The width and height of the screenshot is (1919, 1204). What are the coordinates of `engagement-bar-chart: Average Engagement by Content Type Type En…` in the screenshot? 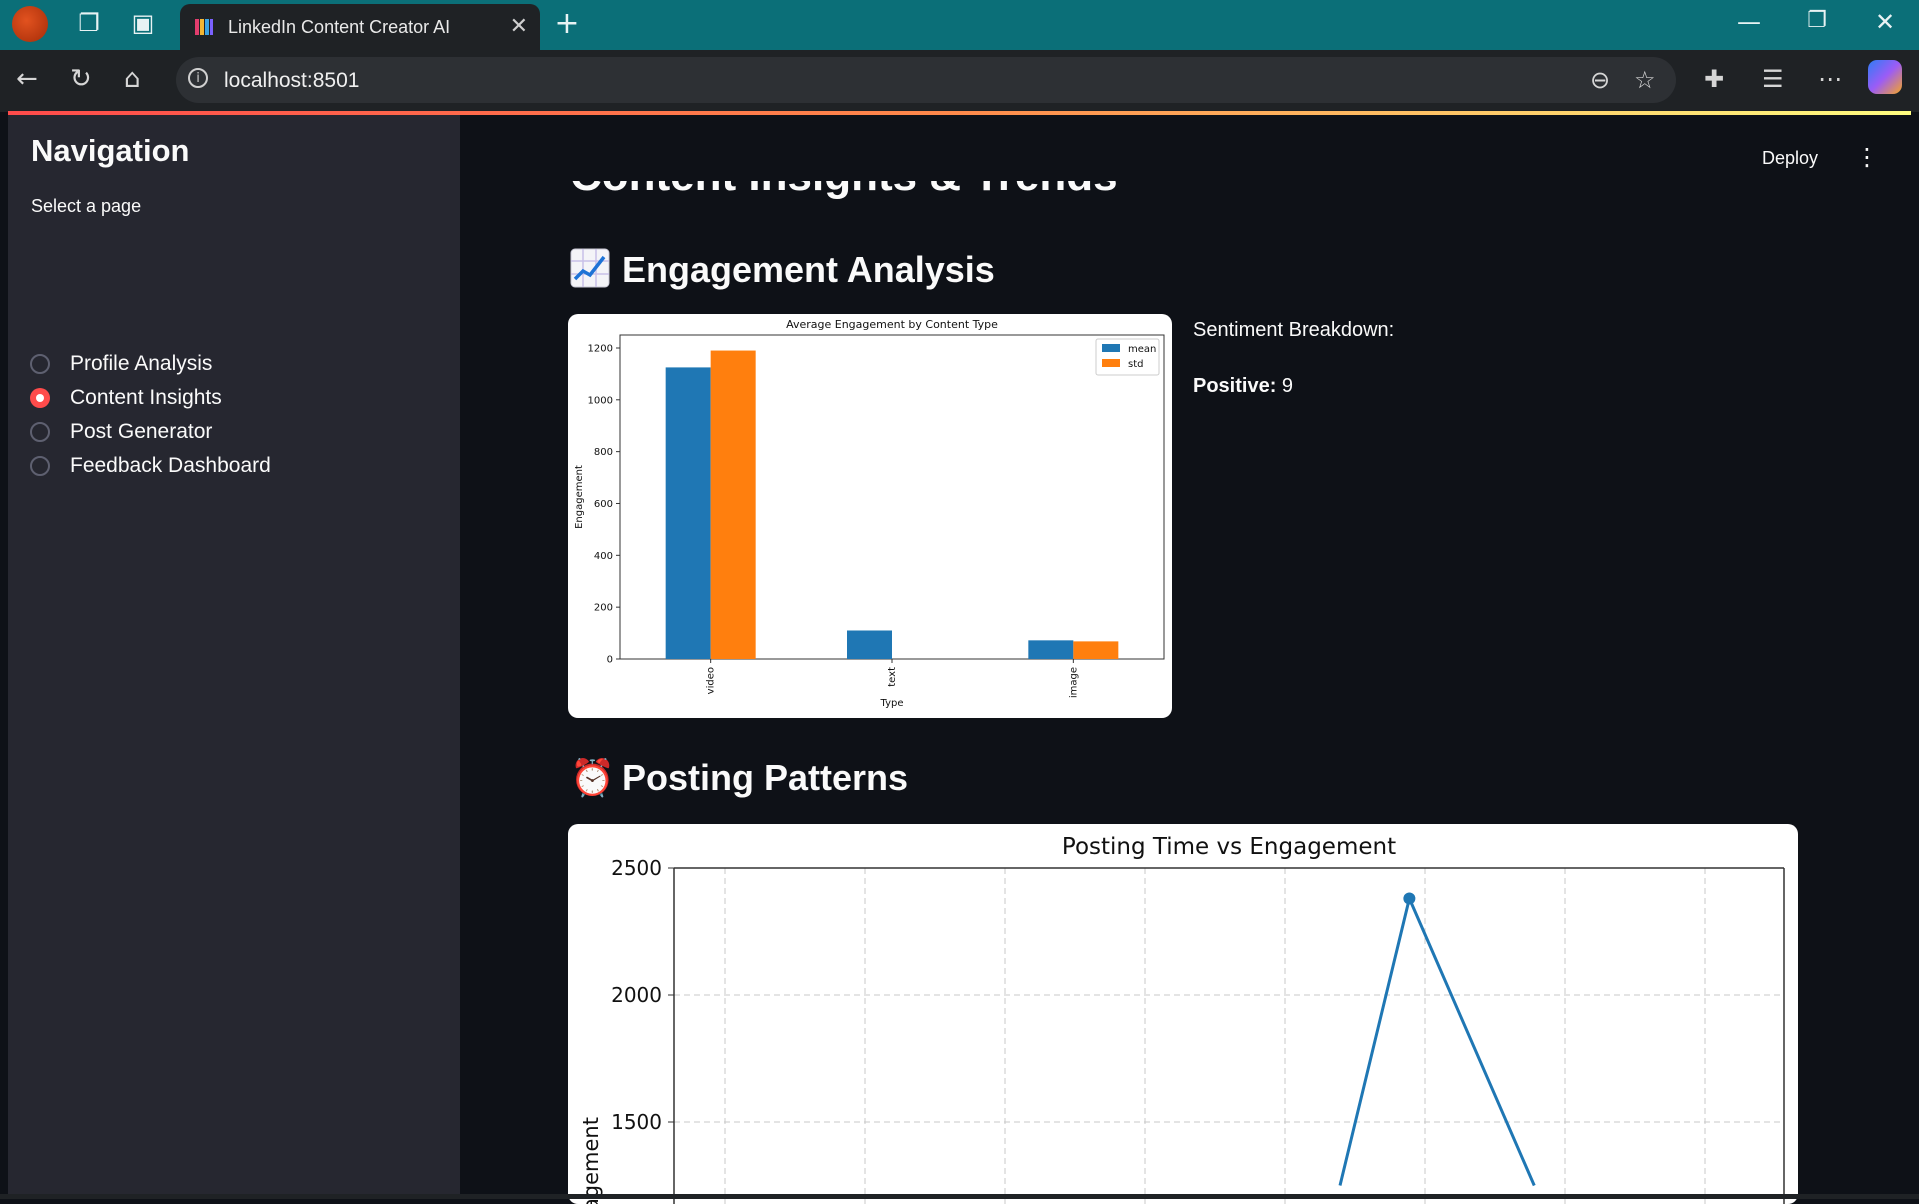 It's located at (869, 513).